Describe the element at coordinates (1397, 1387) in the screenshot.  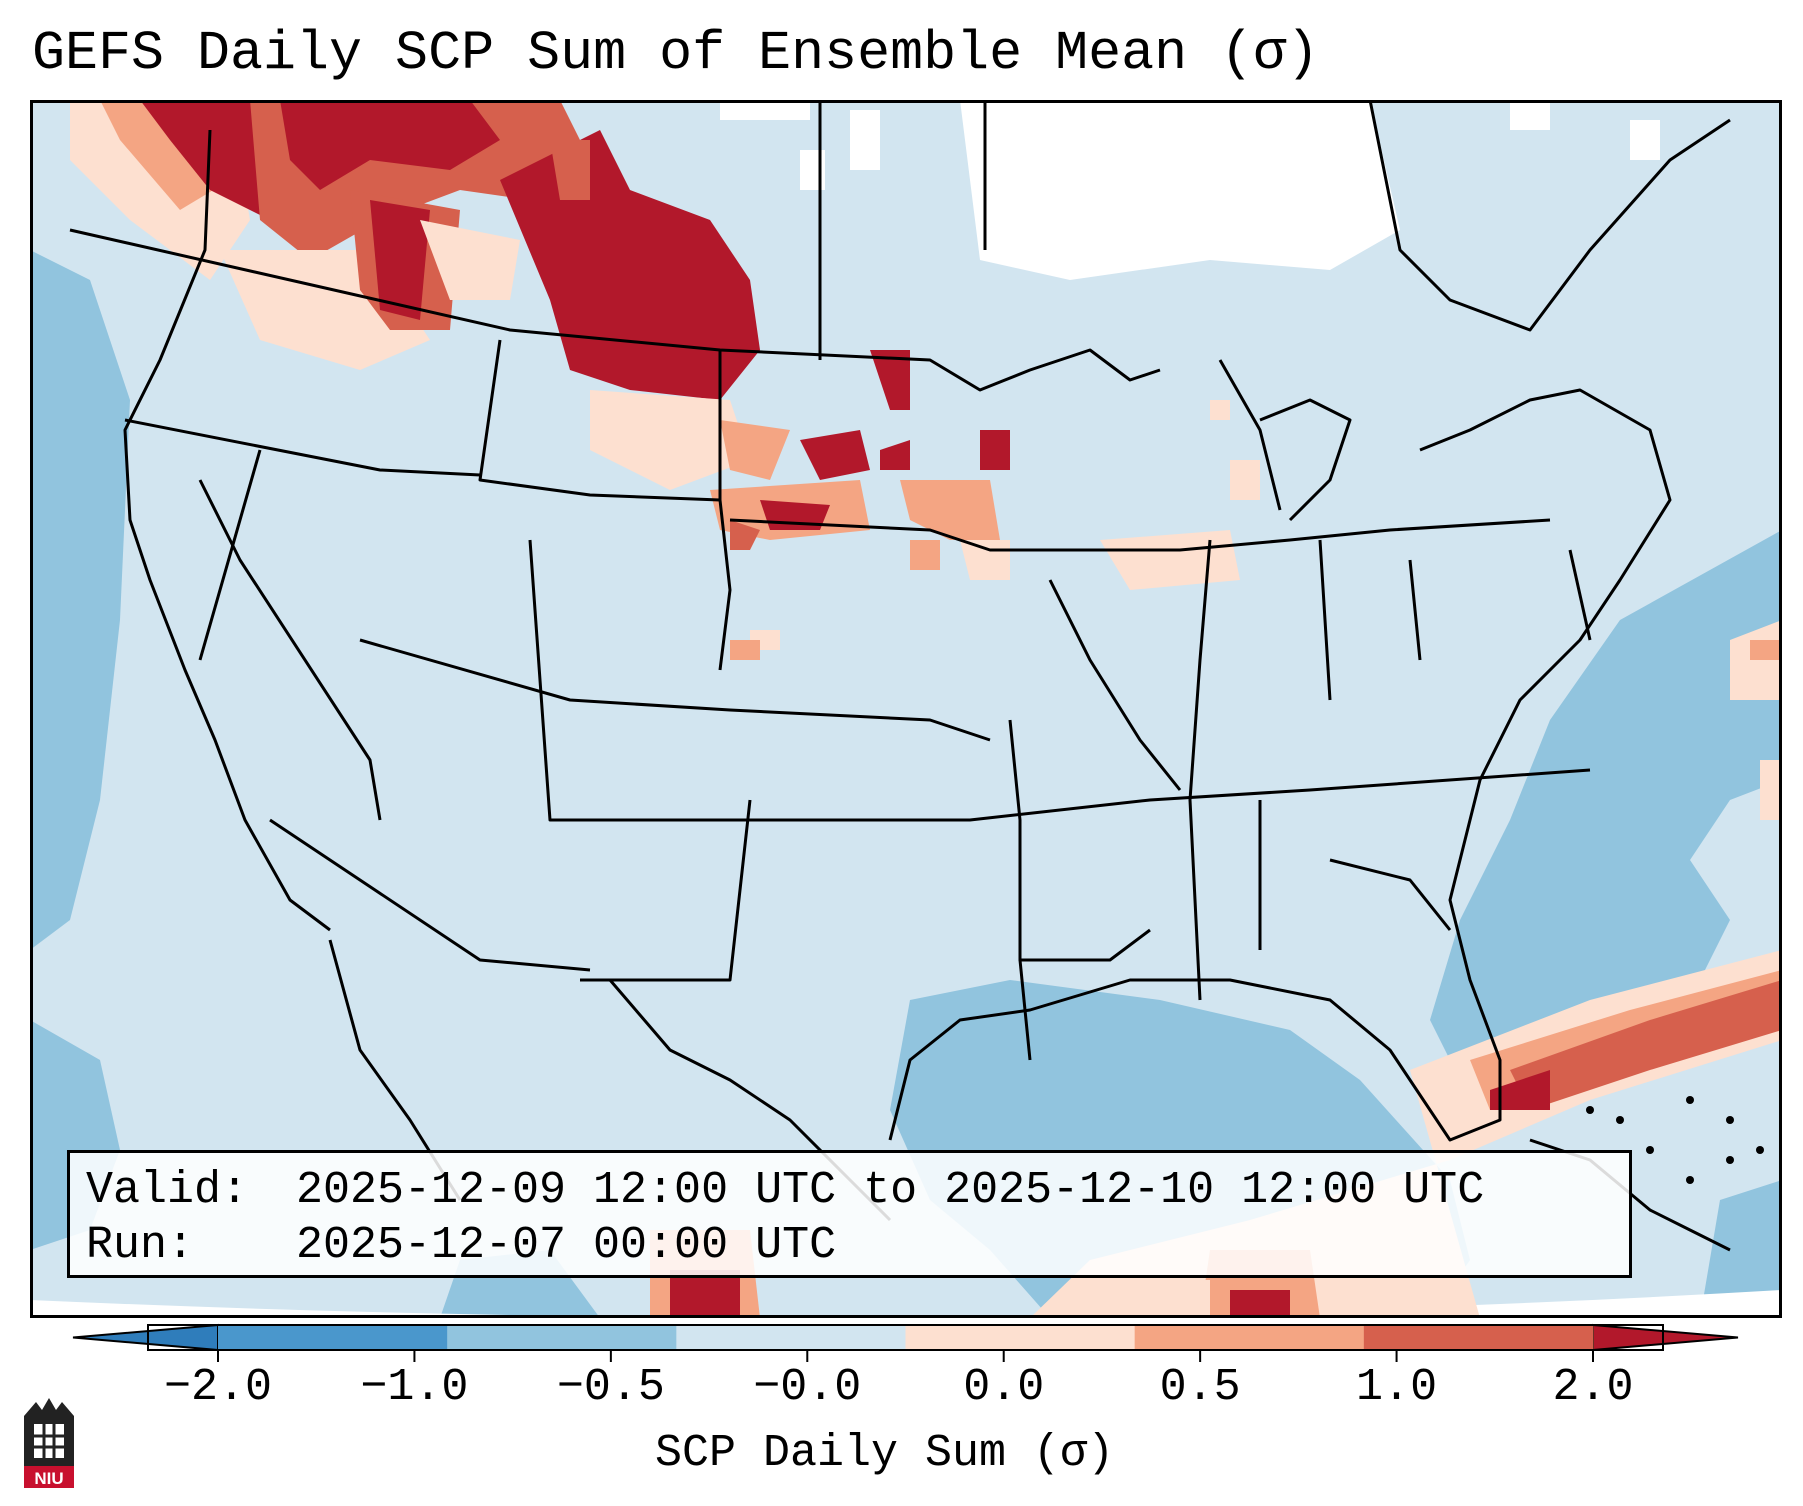
I see `colorbar-tick-label: 1.0` at that location.